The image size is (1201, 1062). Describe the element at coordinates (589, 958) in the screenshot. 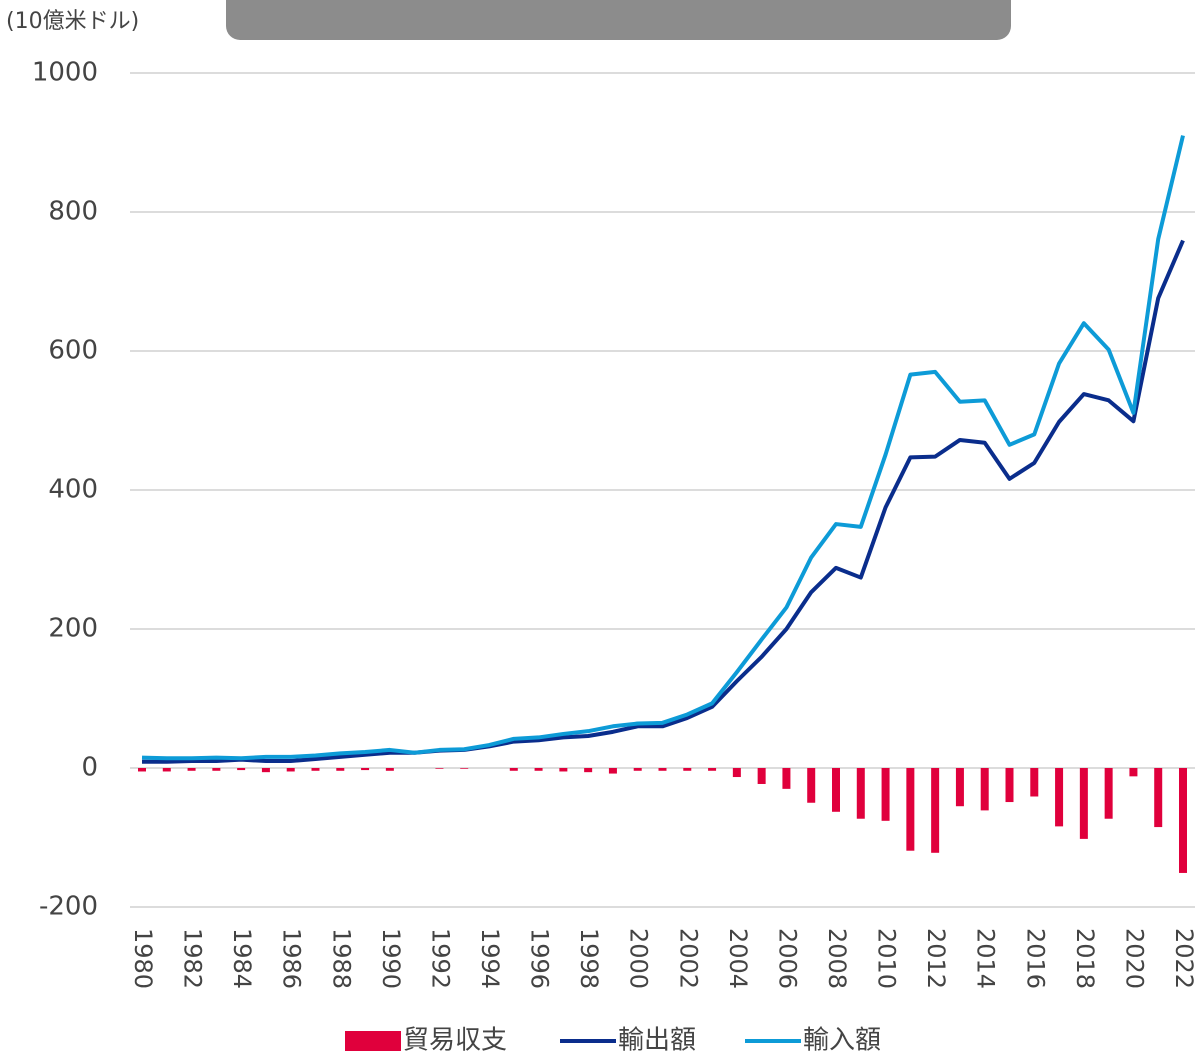

I see `x-tick-label: 1998` at that location.